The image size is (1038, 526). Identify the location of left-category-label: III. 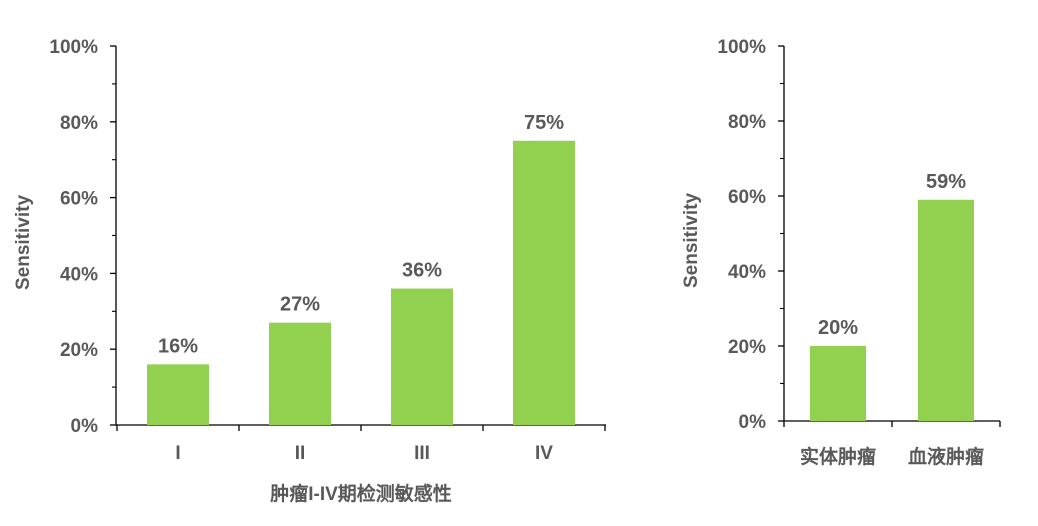
(422, 453).